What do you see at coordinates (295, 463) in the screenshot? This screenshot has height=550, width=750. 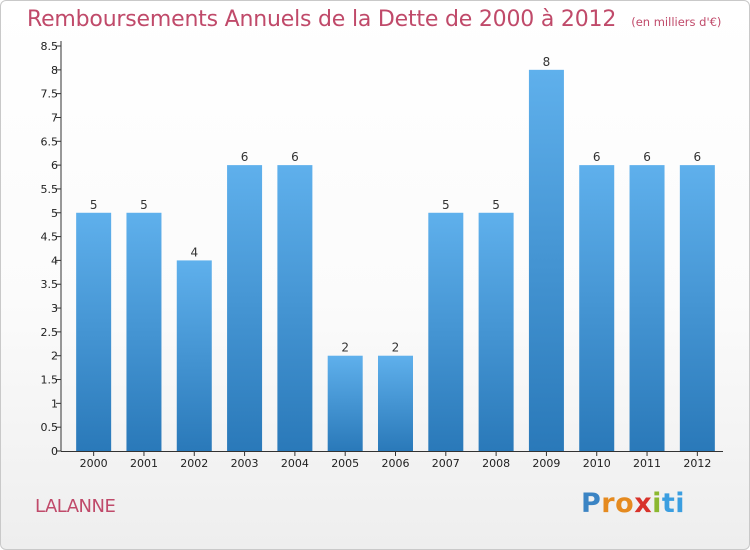 I see `x-tick-label: 2004` at bounding box center [295, 463].